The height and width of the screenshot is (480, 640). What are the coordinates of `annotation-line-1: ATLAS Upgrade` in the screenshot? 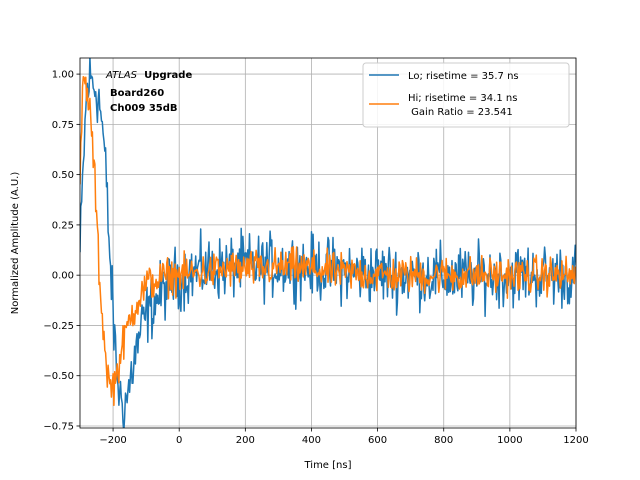 It's located at (148, 75).